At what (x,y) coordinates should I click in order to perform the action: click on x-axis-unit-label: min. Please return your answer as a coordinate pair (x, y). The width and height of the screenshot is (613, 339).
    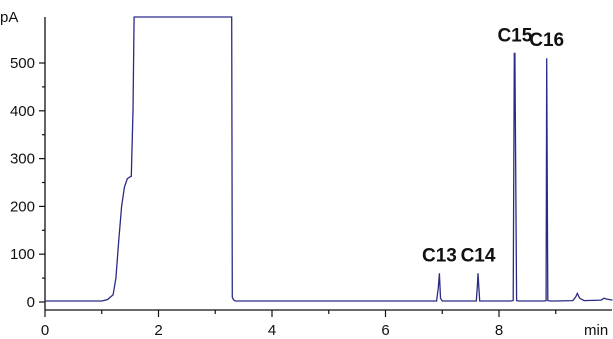
    Looking at the image, I should click on (596, 330).